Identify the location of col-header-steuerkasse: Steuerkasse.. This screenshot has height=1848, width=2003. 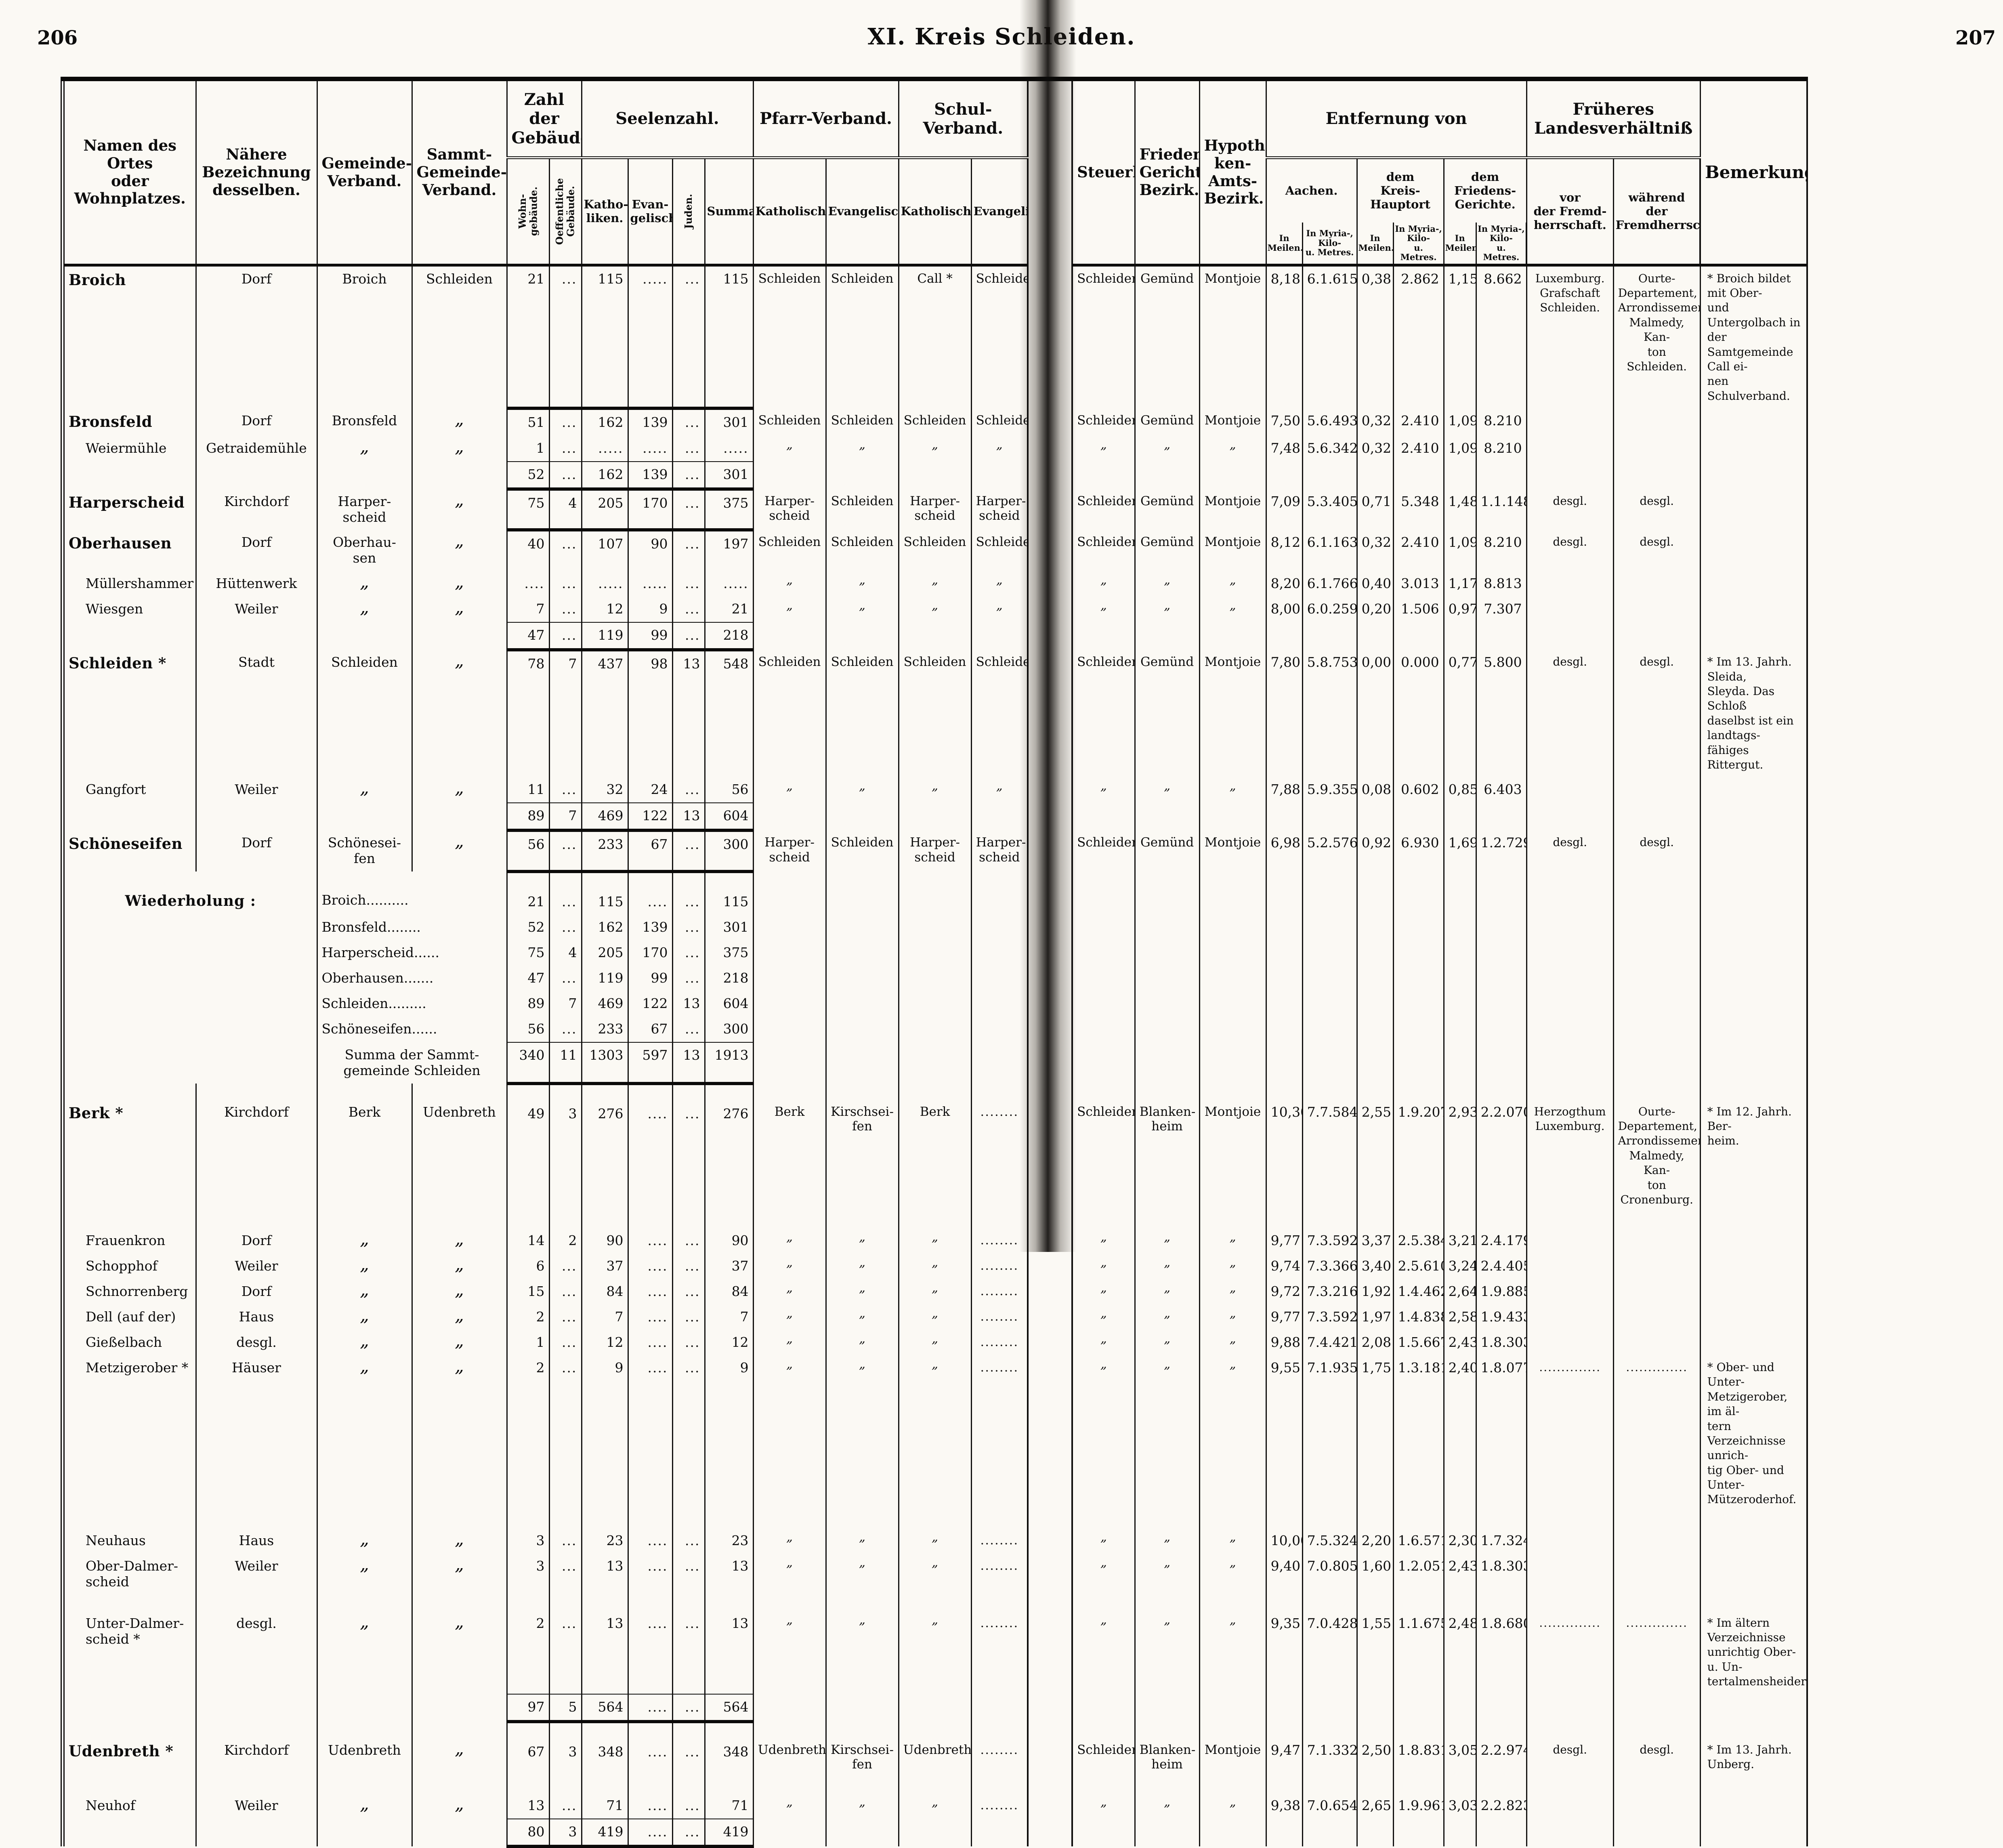
(1103, 173).